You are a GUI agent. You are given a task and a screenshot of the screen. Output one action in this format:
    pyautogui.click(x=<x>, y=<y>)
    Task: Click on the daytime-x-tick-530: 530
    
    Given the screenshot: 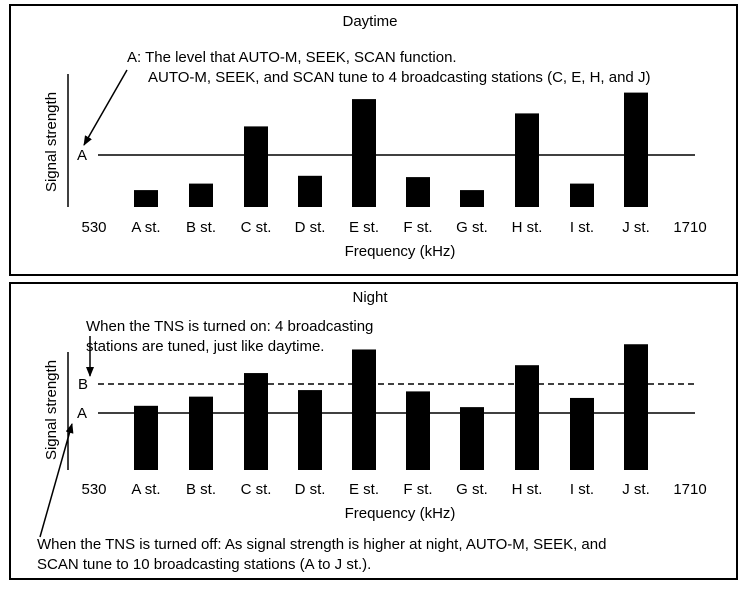 What is the action you would take?
    pyautogui.click(x=93, y=227)
    